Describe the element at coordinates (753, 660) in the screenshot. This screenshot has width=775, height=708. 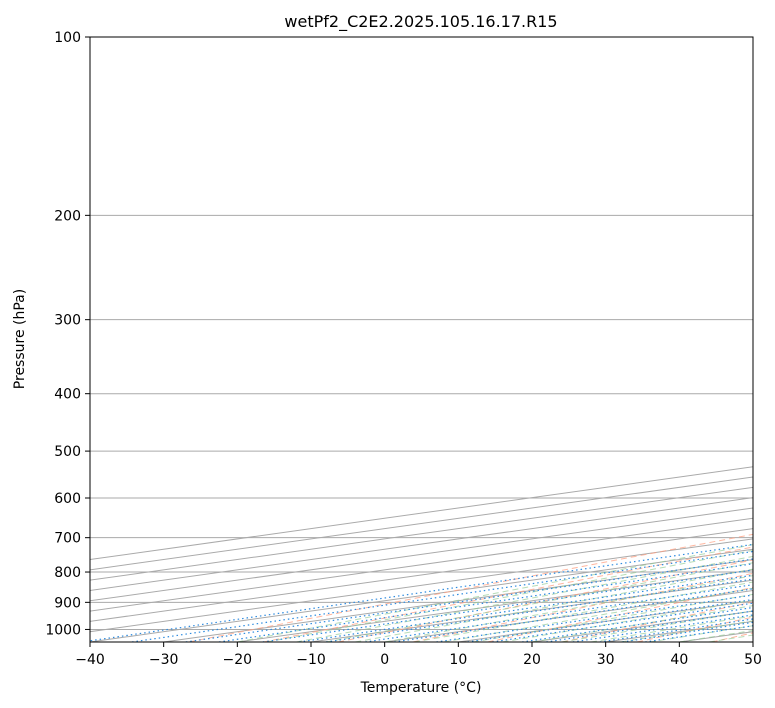
I see `x-tick-label: 50` at that location.